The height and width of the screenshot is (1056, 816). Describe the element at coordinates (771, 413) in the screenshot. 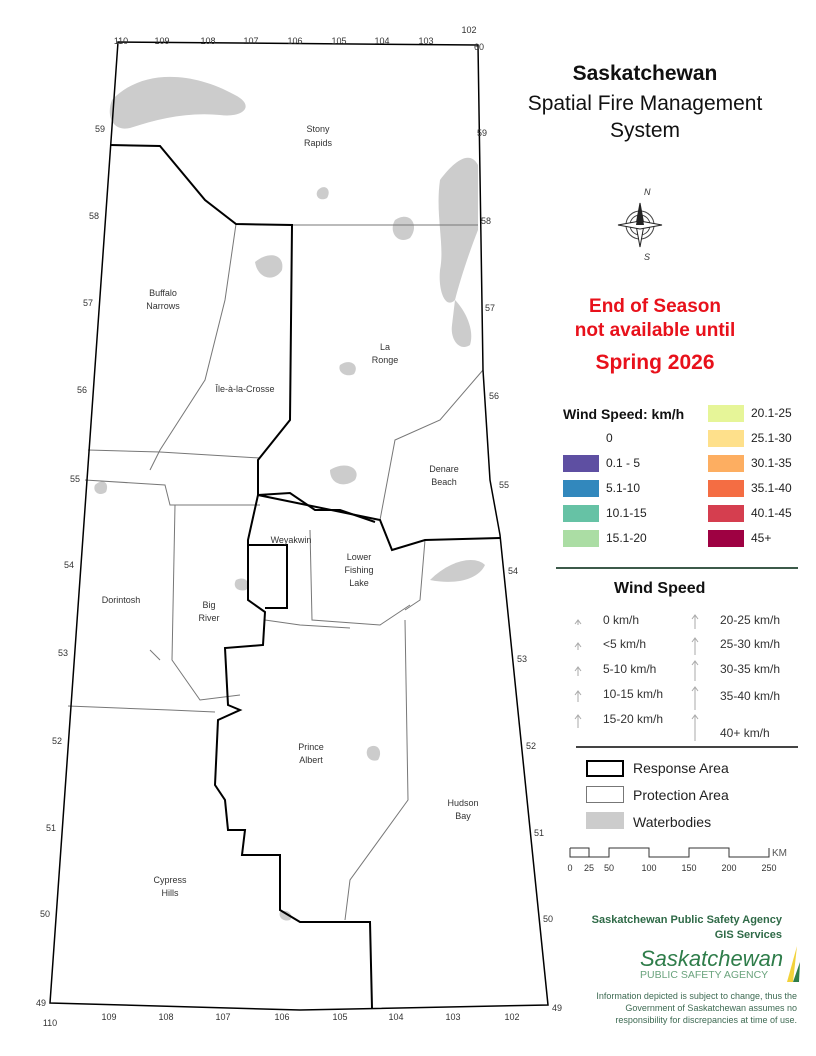

I see `wind-class-label: 20.1-25` at that location.